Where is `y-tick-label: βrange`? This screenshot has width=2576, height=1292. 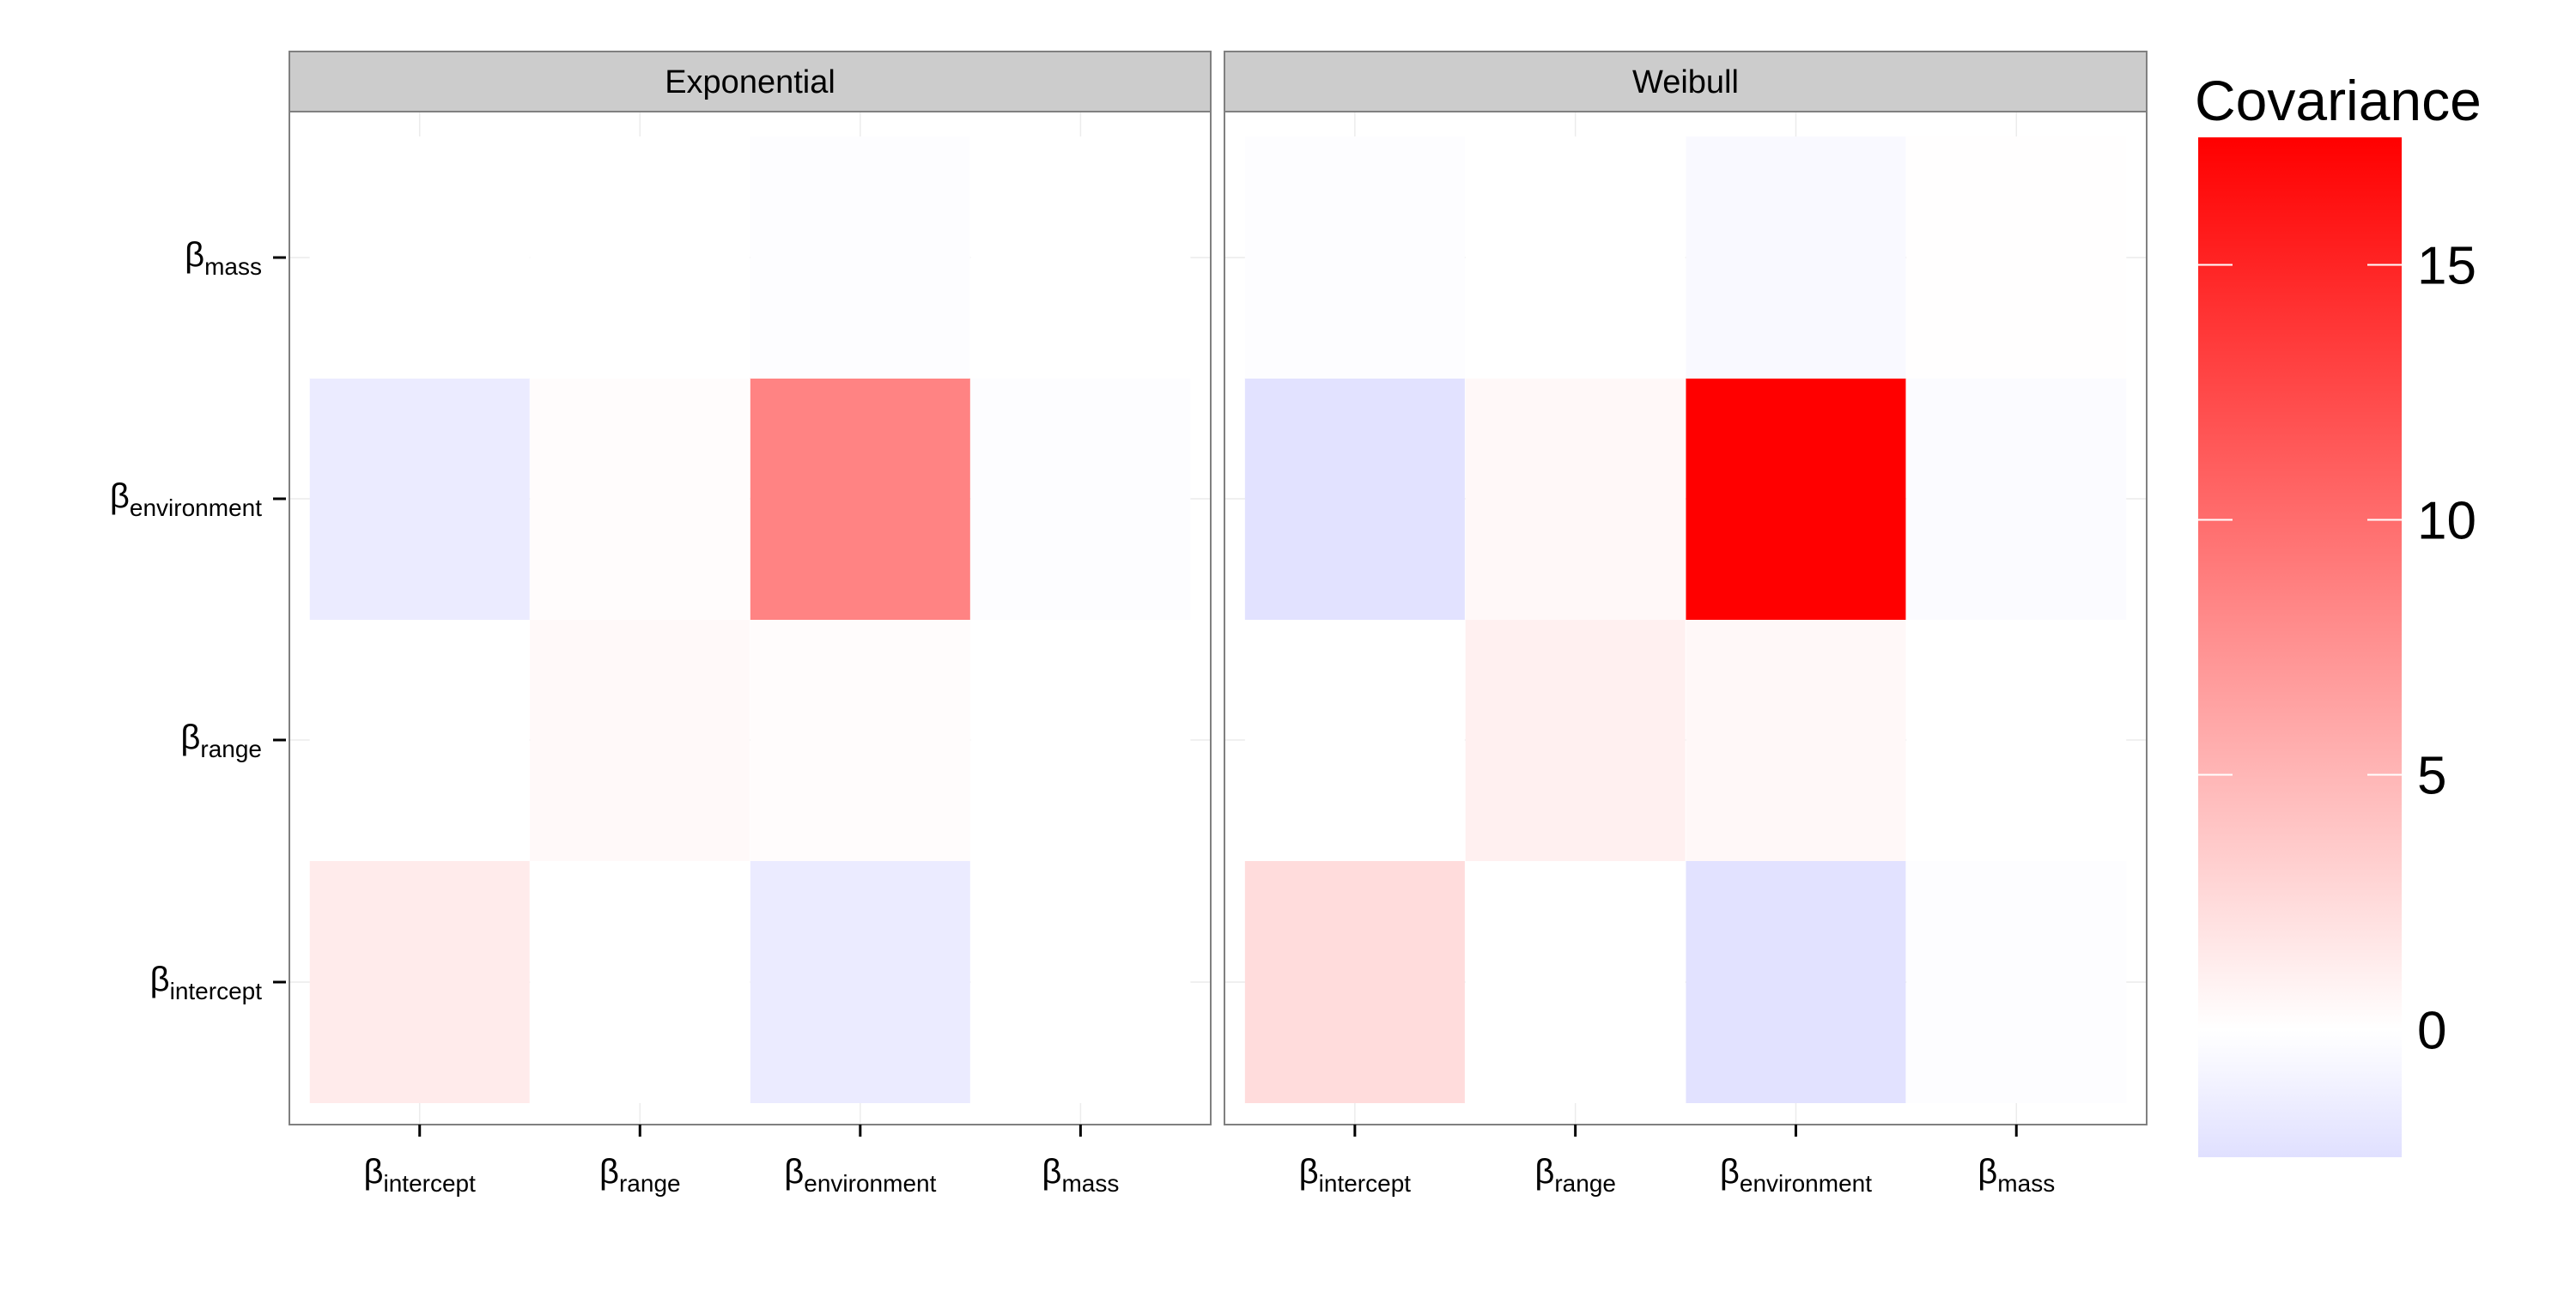 y-tick-label: βrange is located at coordinates (221, 740).